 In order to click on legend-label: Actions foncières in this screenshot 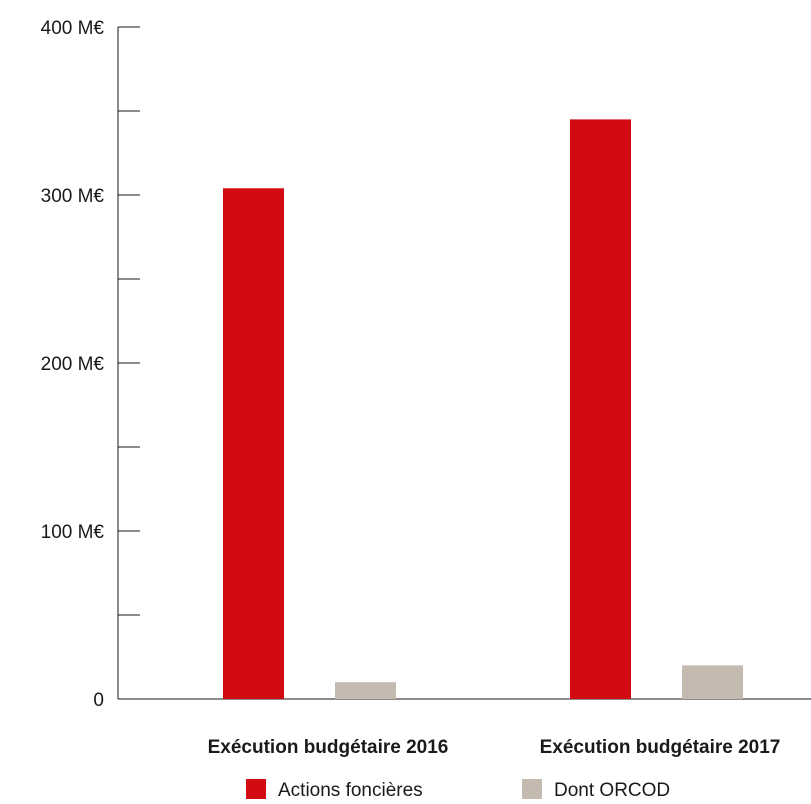, I will do `click(350, 789)`.